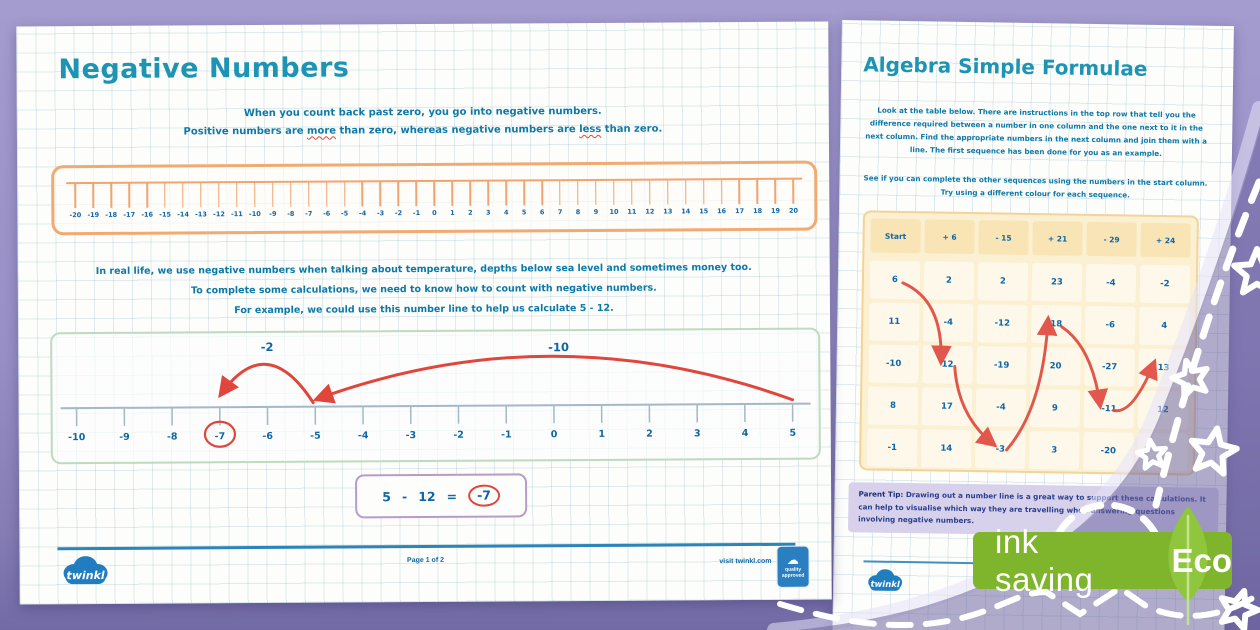 This screenshot has height=630, width=1260. I want to click on eco-label: Eco, so click(1201, 560).